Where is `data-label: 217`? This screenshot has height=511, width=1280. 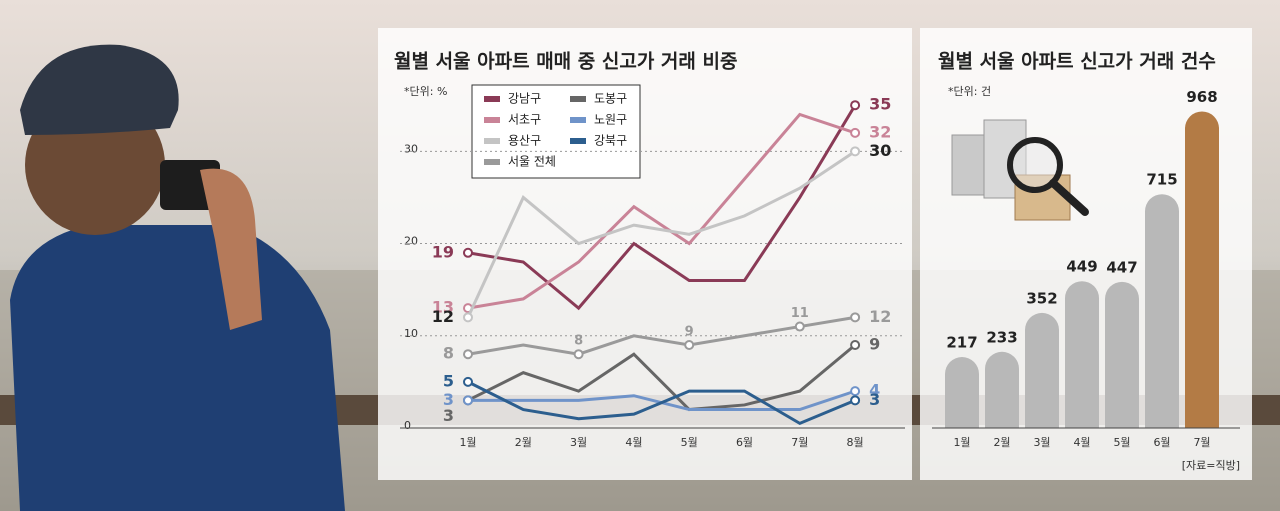 data-label: 217 is located at coordinates (961, 343).